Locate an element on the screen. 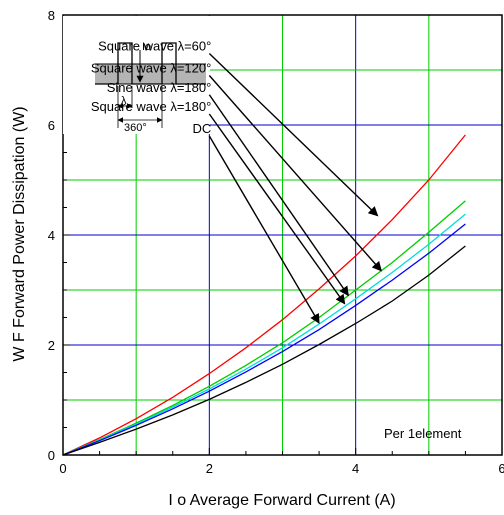 The height and width of the screenshot is (515, 504). annotation-arrow-sq120 is located at coordinates (295, 173).